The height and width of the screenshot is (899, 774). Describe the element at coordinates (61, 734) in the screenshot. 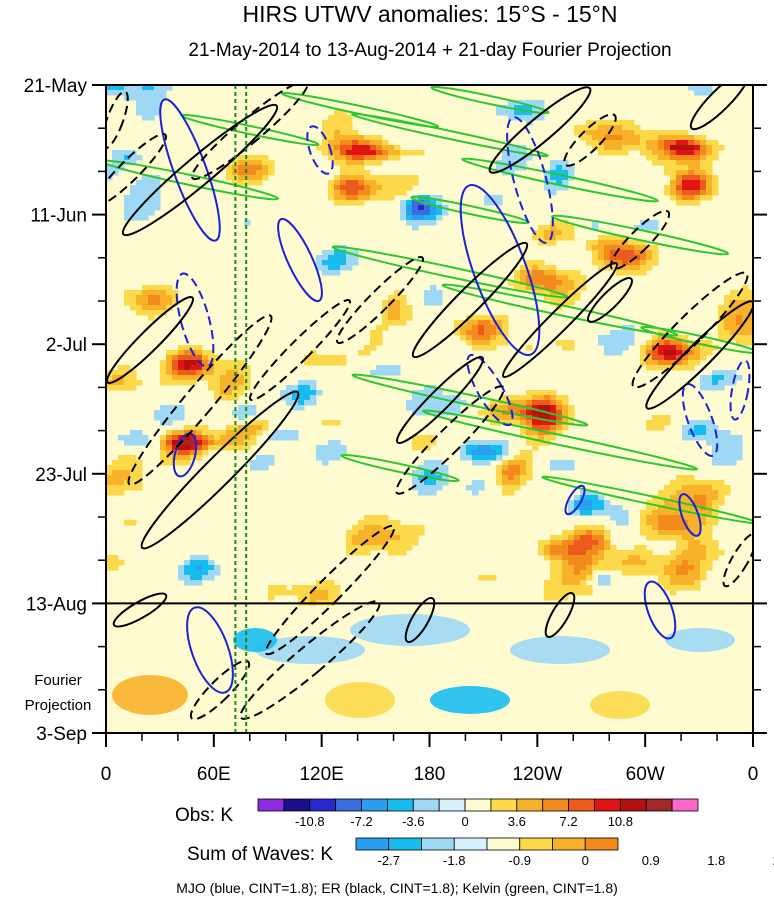

I see `y-tick-label: 3-Sep` at that location.